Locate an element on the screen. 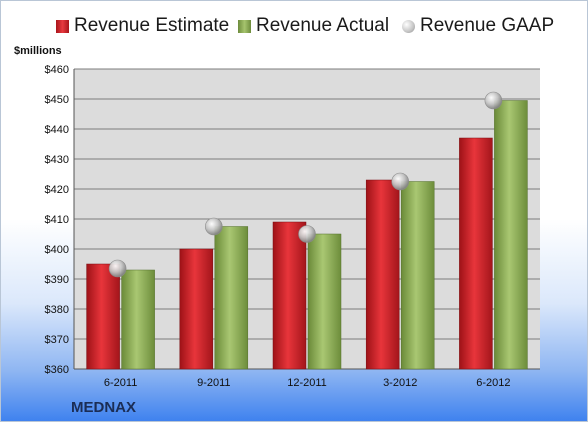 The width and height of the screenshot is (588, 422). legend-swatch-actual is located at coordinates (244, 26).